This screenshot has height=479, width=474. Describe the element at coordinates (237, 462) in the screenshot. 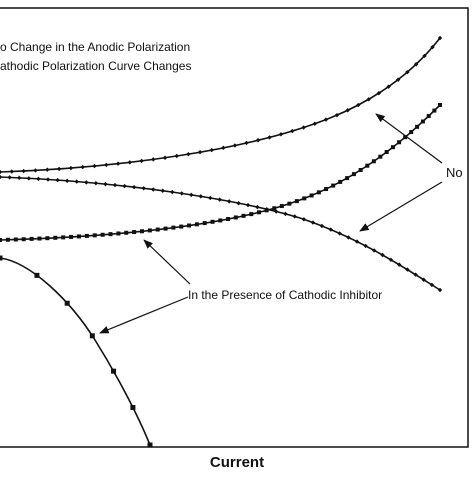

I see `x-axis-label: Current` at that location.